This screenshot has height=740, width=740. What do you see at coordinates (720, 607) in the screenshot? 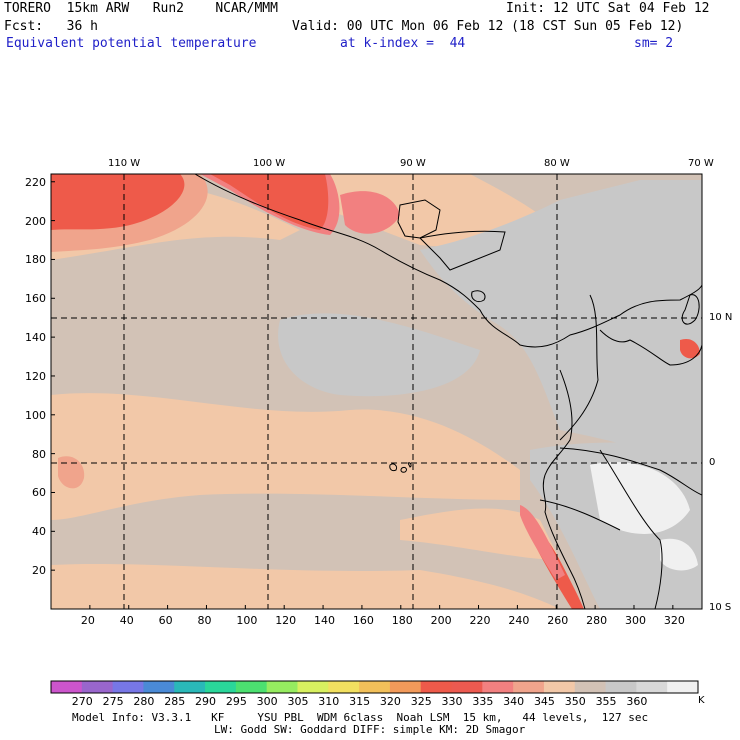
I see `lat-label: 10 S` at bounding box center [720, 607].